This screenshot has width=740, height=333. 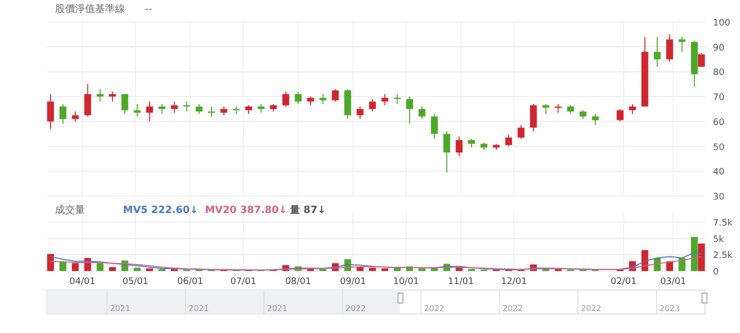 What do you see at coordinates (70, 210) in the screenshot?
I see `chart-title: 成交量` at bounding box center [70, 210].